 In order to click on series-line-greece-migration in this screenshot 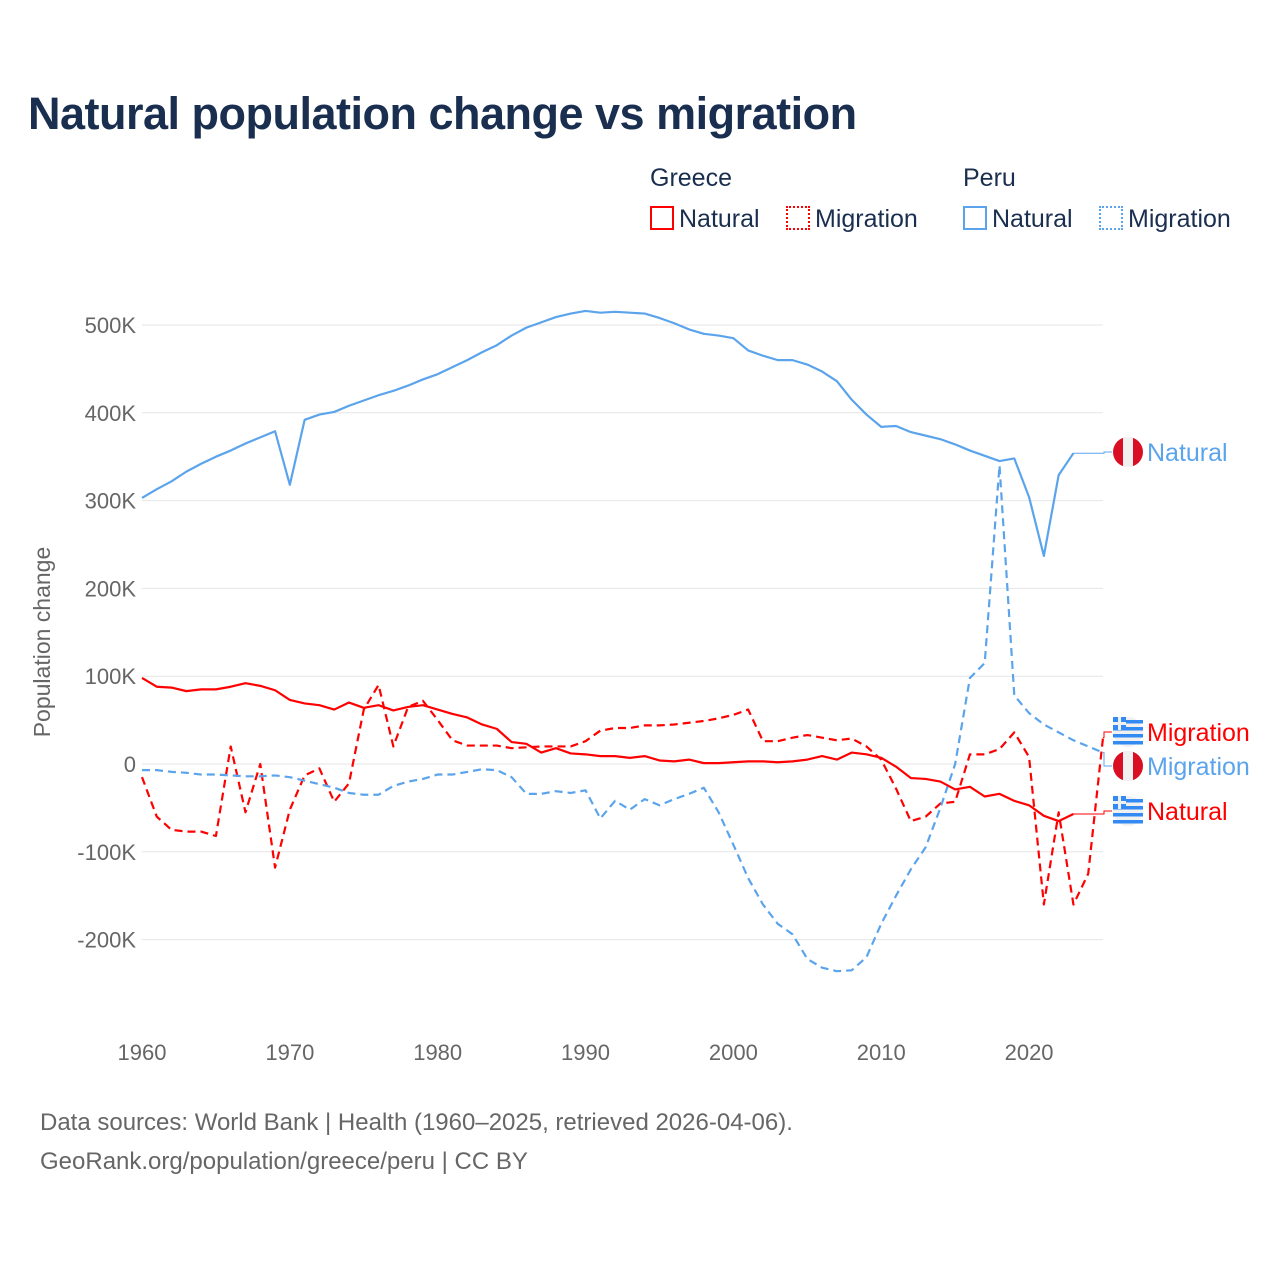, I will do `click(622, 794)`.